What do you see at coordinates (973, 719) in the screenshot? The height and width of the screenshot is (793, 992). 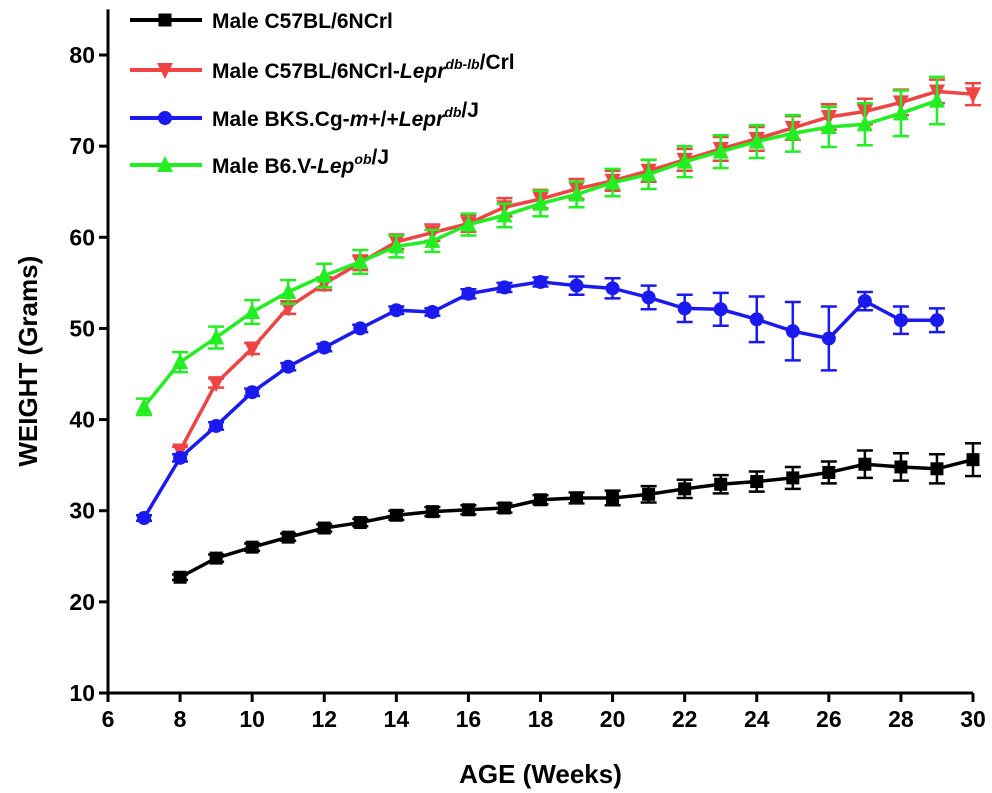 I see `x-tick-label: 30` at bounding box center [973, 719].